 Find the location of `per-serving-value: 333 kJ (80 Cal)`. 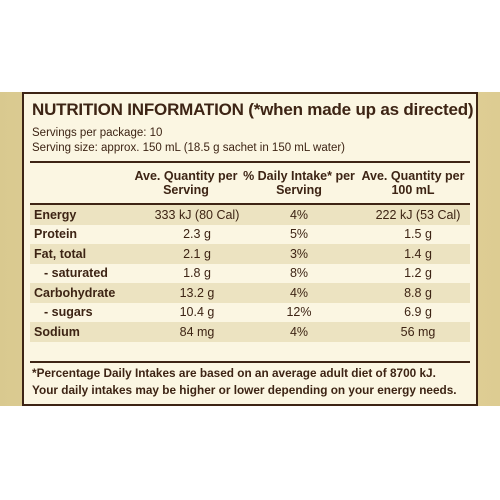

per-serving-value: 333 kJ (80 Cal) is located at coordinates (197, 214).